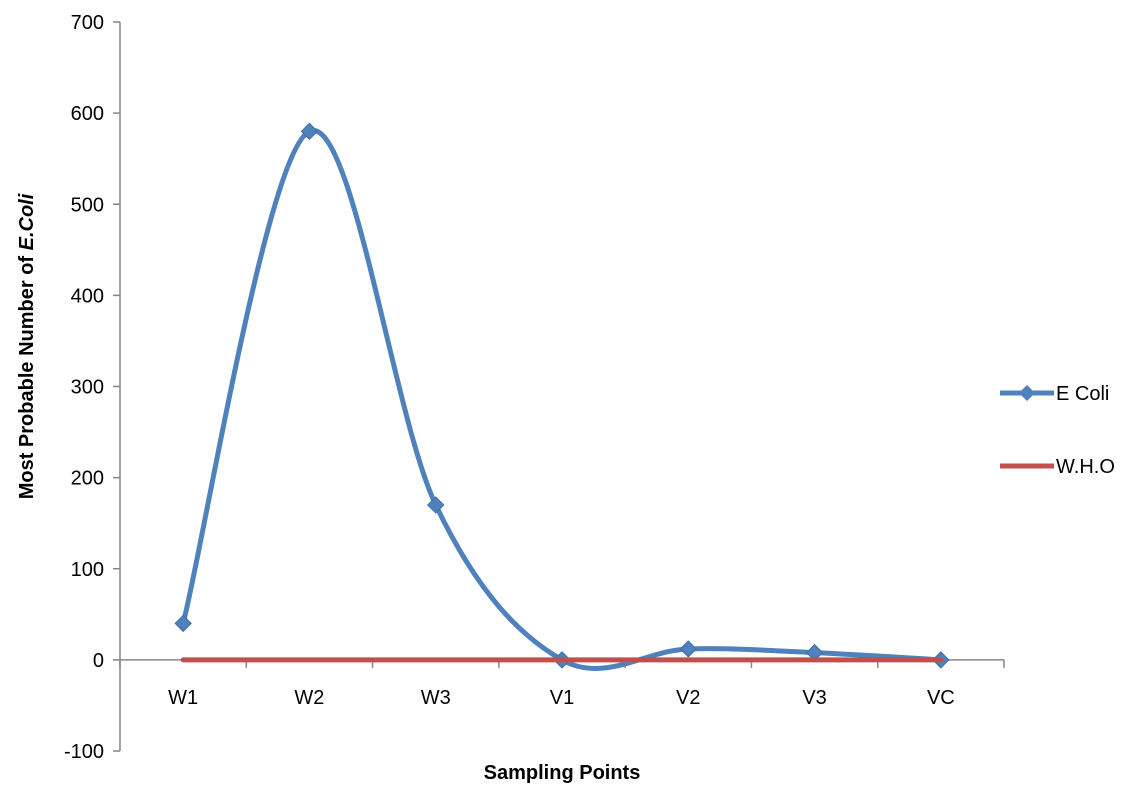 This screenshot has height=785, width=1137. Describe the element at coordinates (27, 374) in the screenshot. I see `y-axis-title-prefix: Most Probable Number of` at that location.